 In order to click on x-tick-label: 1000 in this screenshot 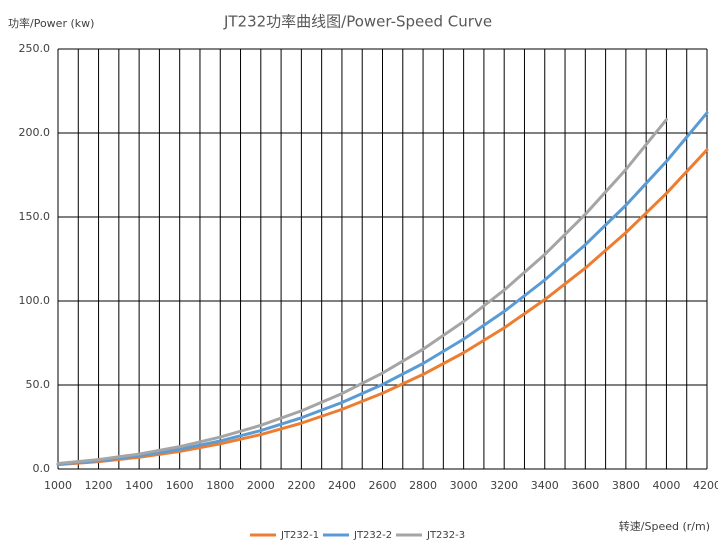, I will do `click(58, 485)`.